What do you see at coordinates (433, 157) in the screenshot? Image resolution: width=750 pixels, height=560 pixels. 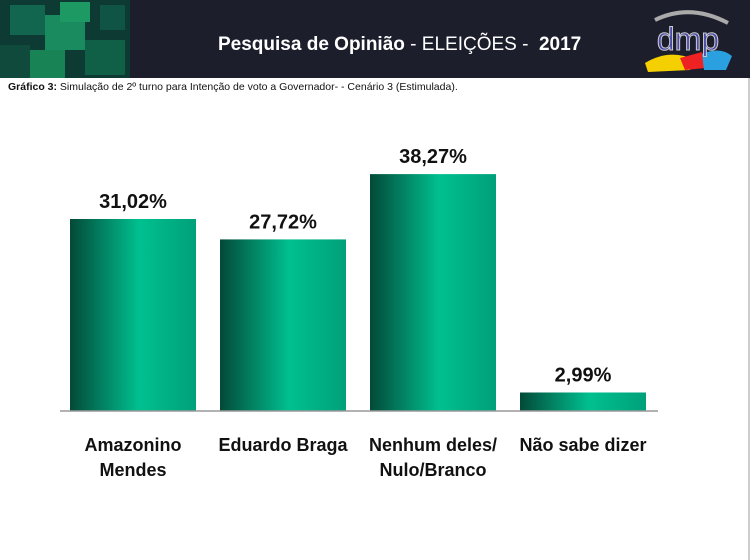 I see `data-label: 38,27%` at bounding box center [433, 157].